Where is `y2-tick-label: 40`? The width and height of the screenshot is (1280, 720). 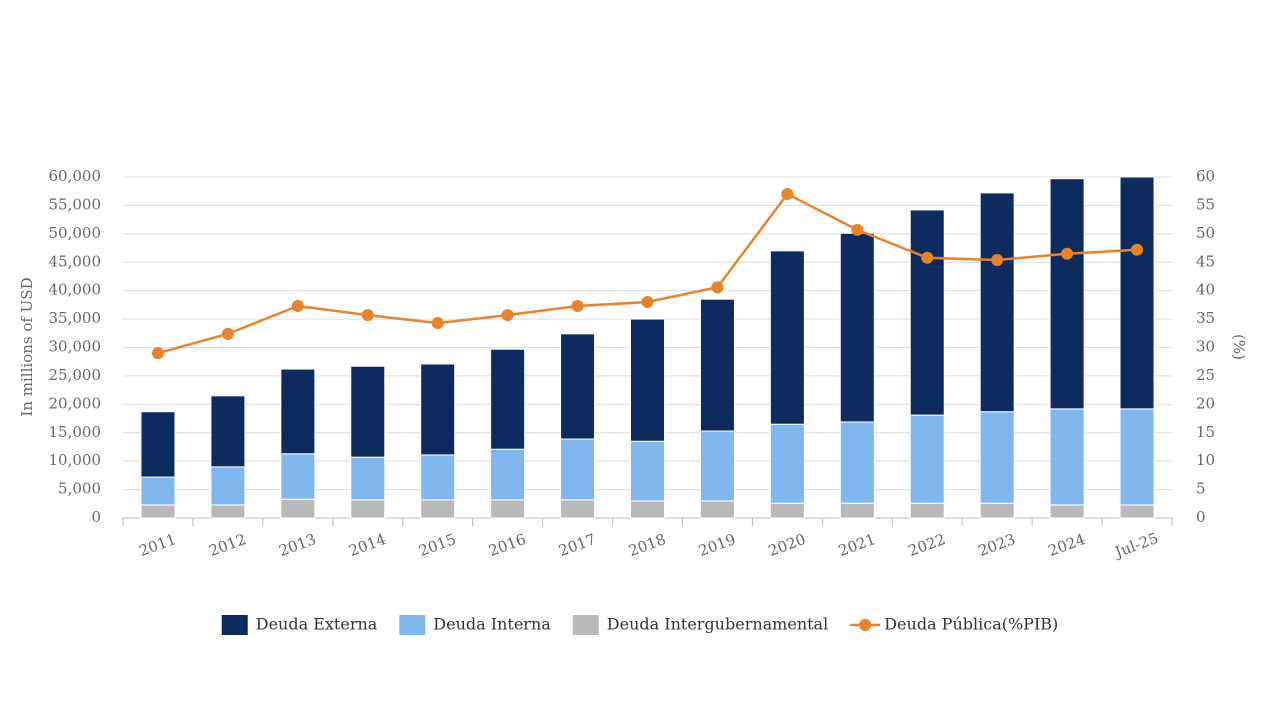
y2-tick-label: 40 is located at coordinates (1205, 290).